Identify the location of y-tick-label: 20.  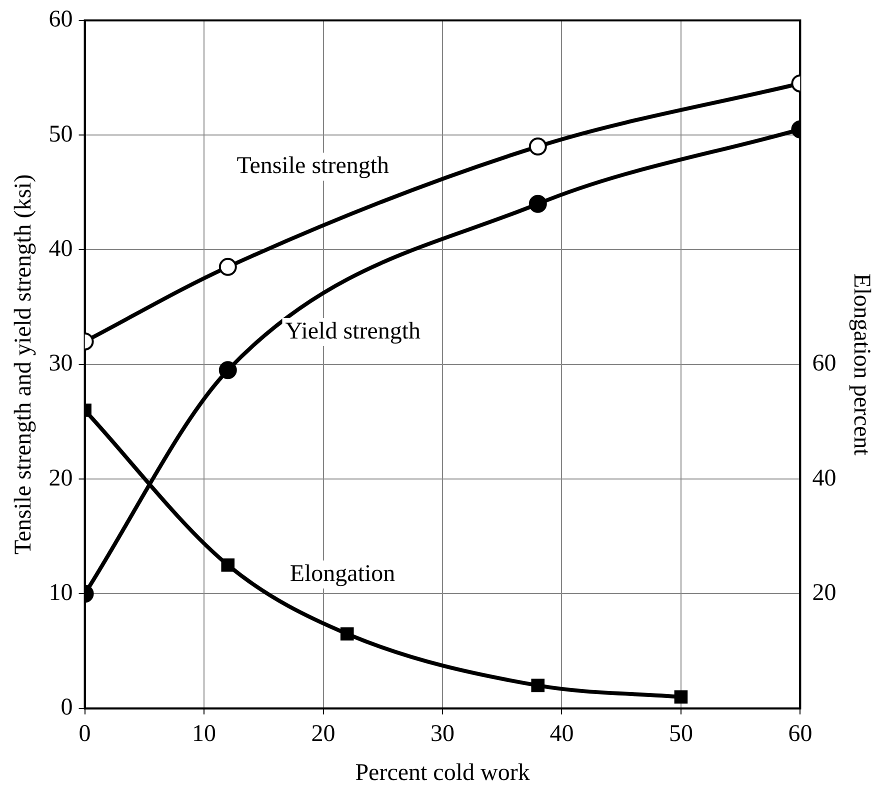
(60, 478).